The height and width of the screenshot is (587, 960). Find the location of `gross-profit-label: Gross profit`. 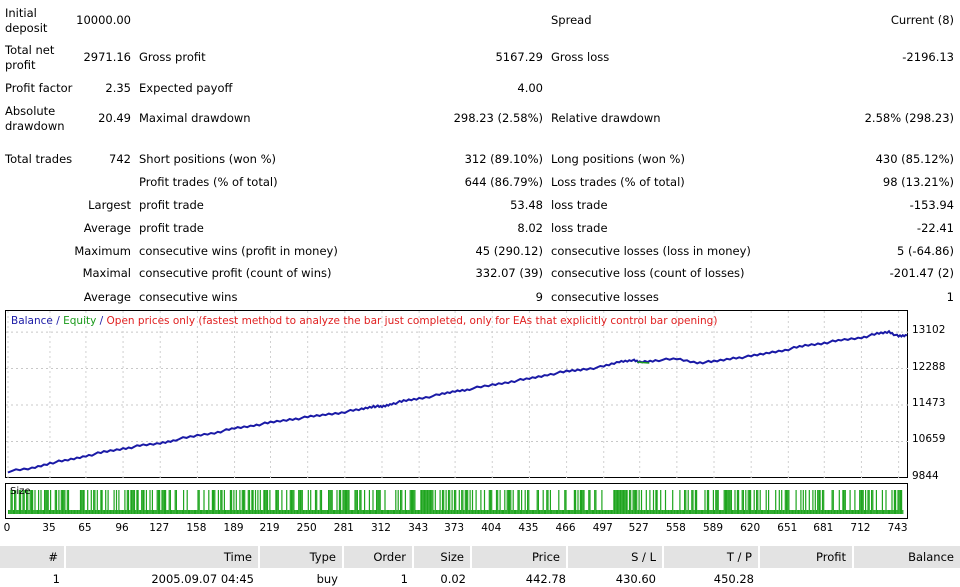

gross-profit-label: Gross profit is located at coordinates (172, 57).